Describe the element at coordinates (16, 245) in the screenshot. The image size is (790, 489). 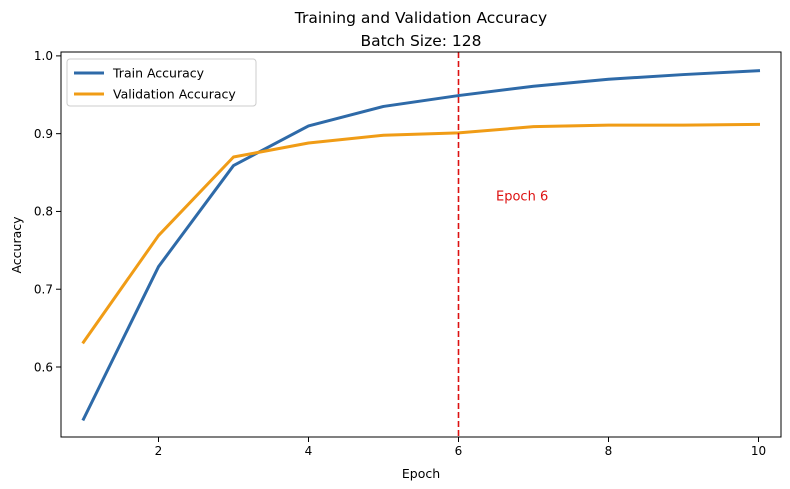
I see `y-axis-label: Accuracy` at that location.